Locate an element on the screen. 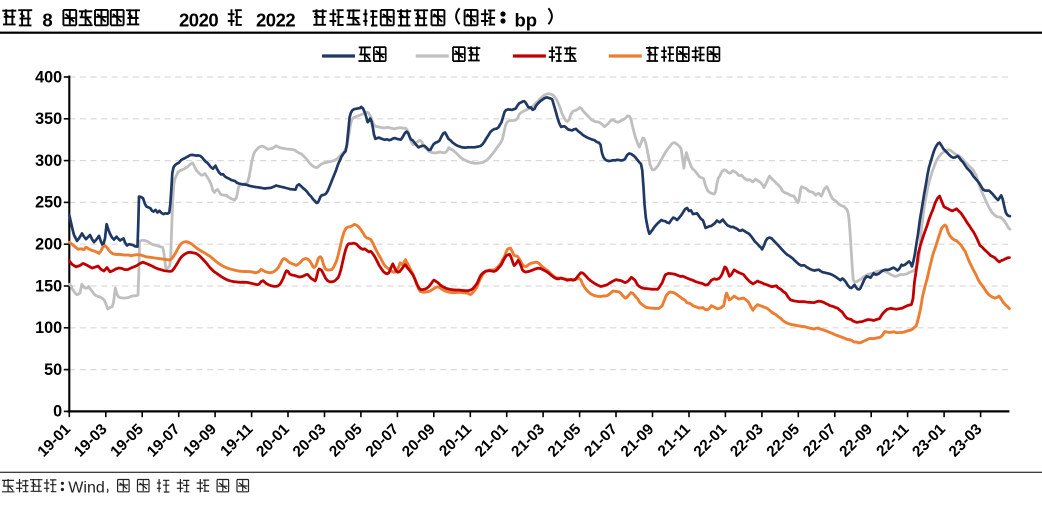 The width and height of the screenshot is (1042, 510). svg-text: 2022 is located at coordinates (275, 19).